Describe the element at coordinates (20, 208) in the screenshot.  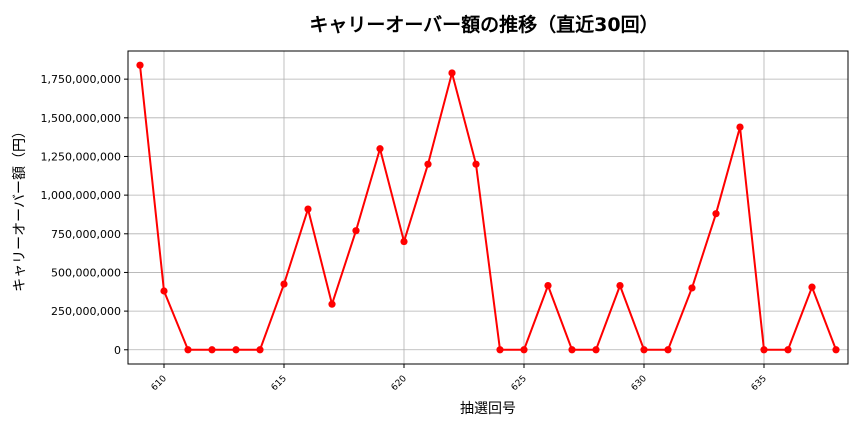
I see `y-axis-label: キャリーオーバー額（円）` at that location.